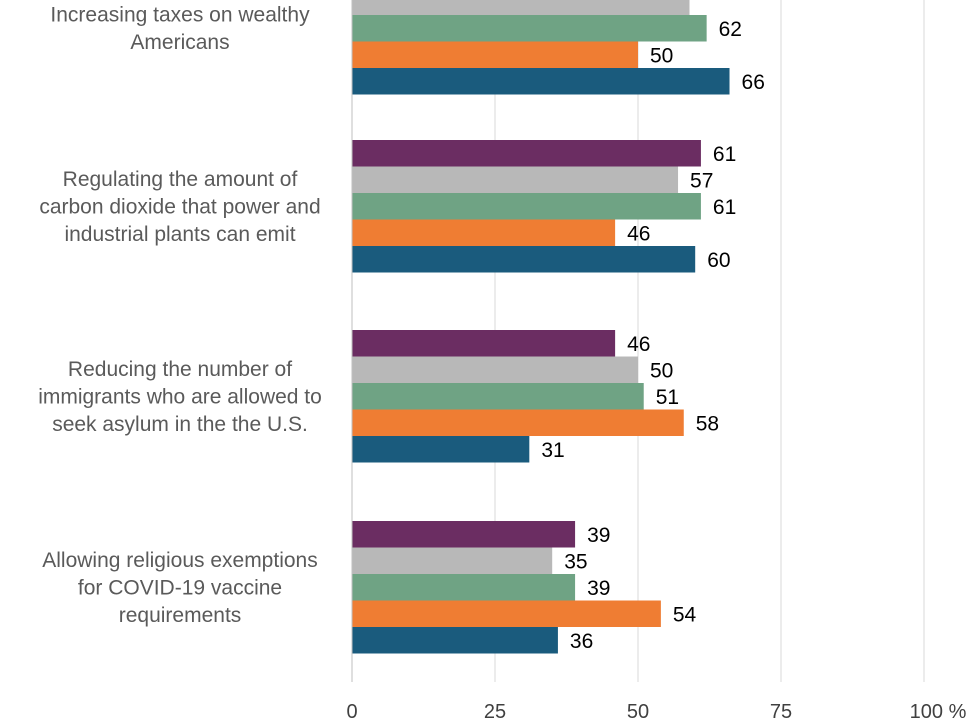 This screenshot has height=720, width=980. What do you see at coordinates (541, 81) in the screenshot?
I see `bar-series5-cat1` at bounding box center [541, 81].